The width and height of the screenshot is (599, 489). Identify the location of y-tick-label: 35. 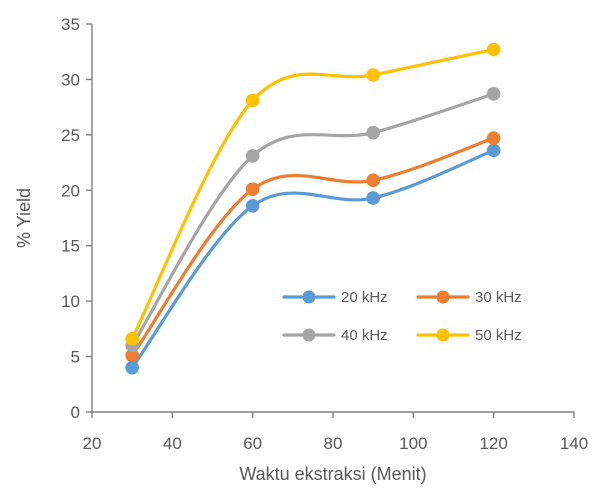
(70, 24).